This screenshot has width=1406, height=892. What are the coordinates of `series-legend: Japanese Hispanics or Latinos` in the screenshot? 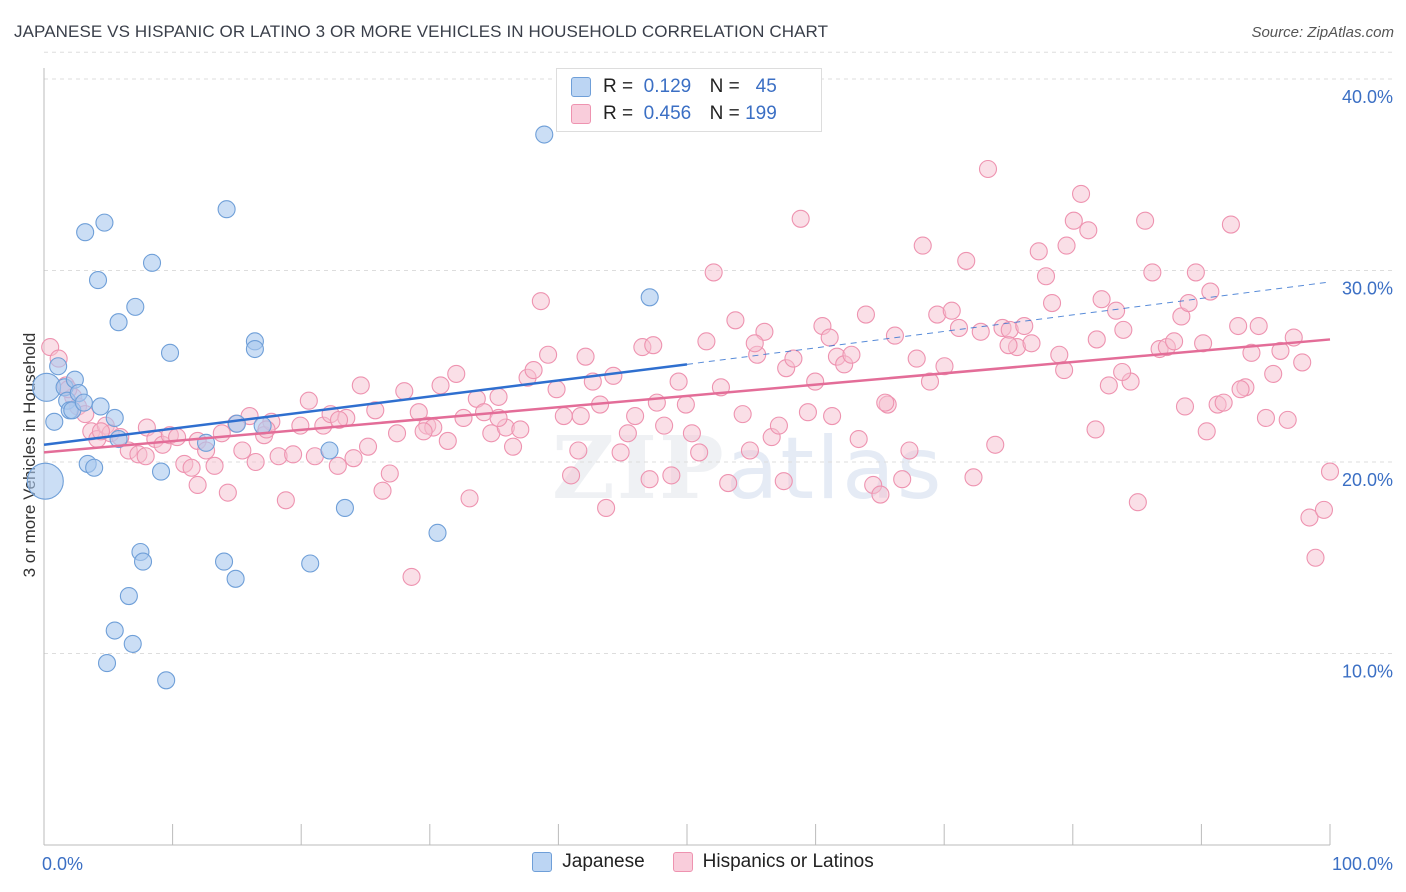 It's located at (703, 862).